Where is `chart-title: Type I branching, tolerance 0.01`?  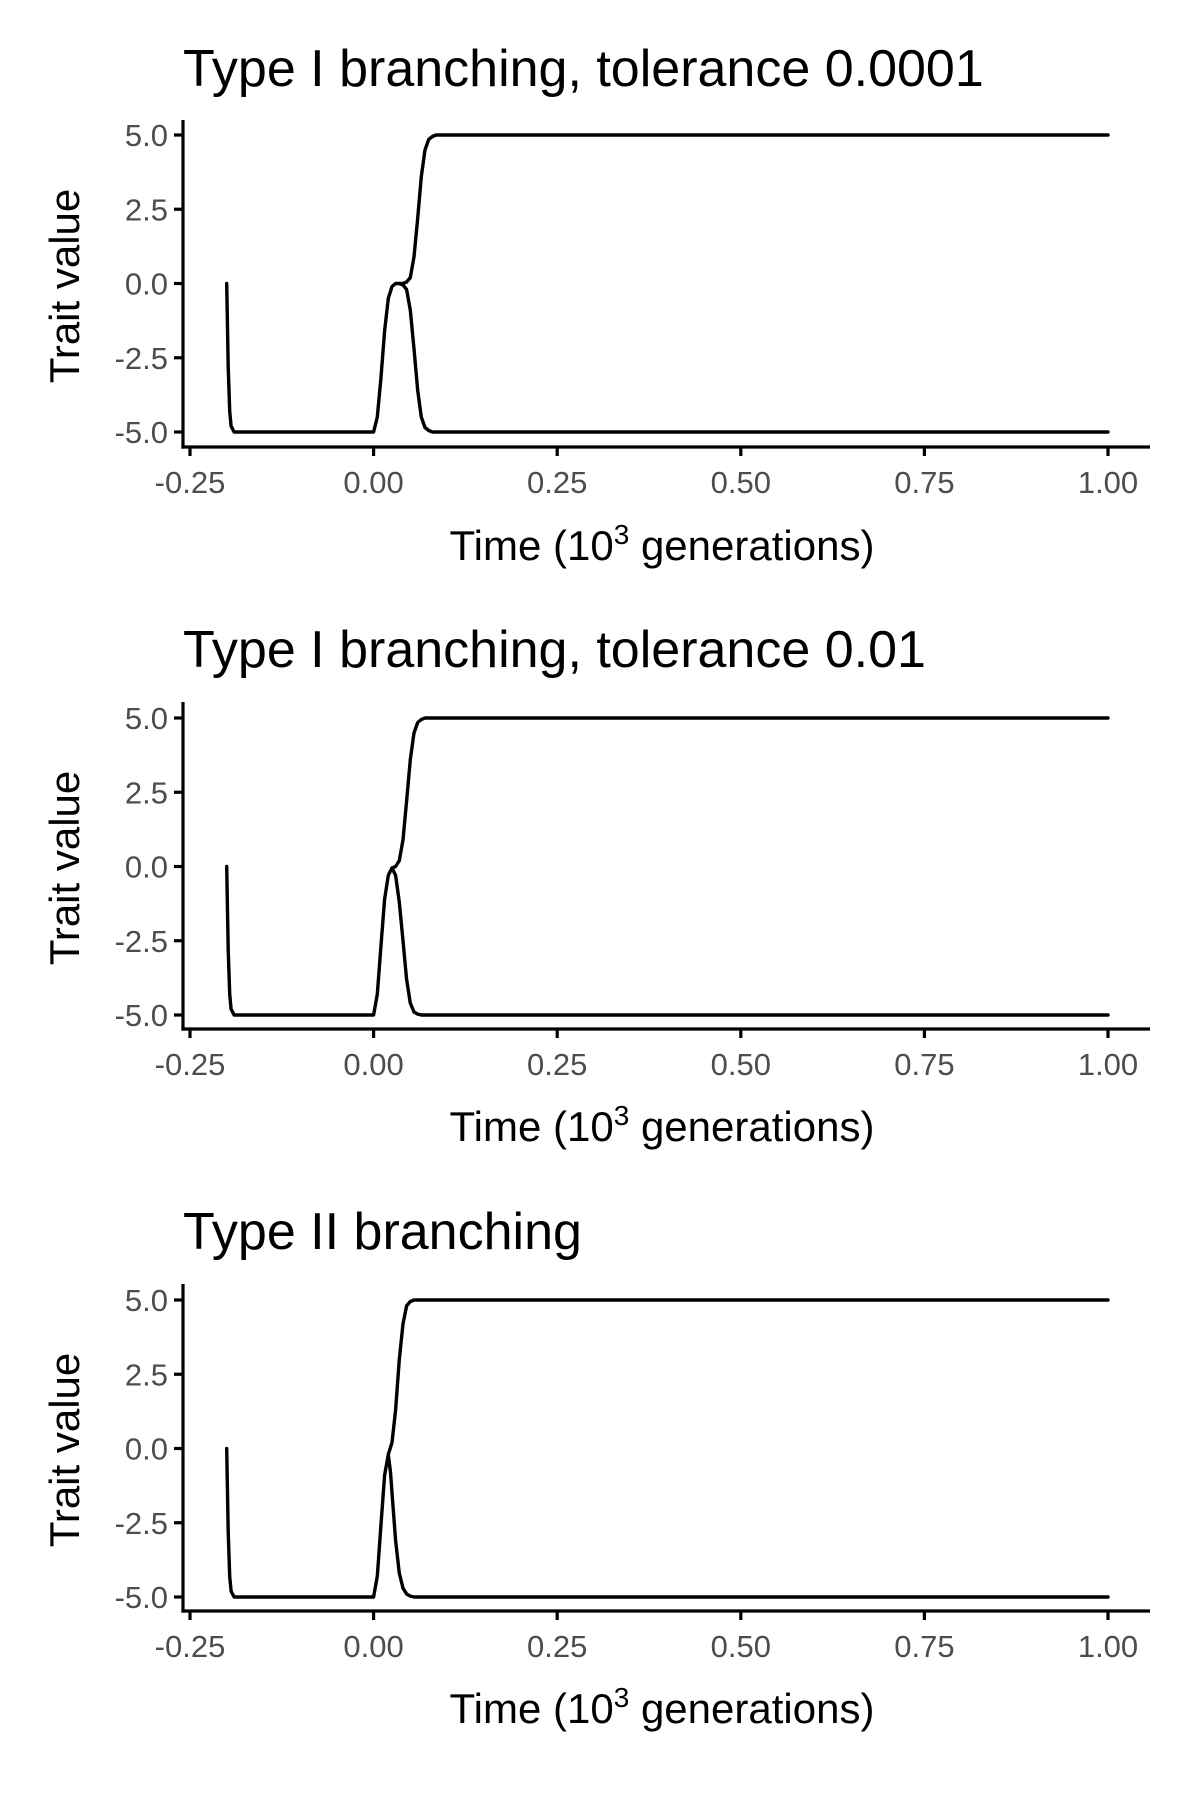
chart-title: Type I branching, tolerance 0.01 is located at coordinates (554, 650).